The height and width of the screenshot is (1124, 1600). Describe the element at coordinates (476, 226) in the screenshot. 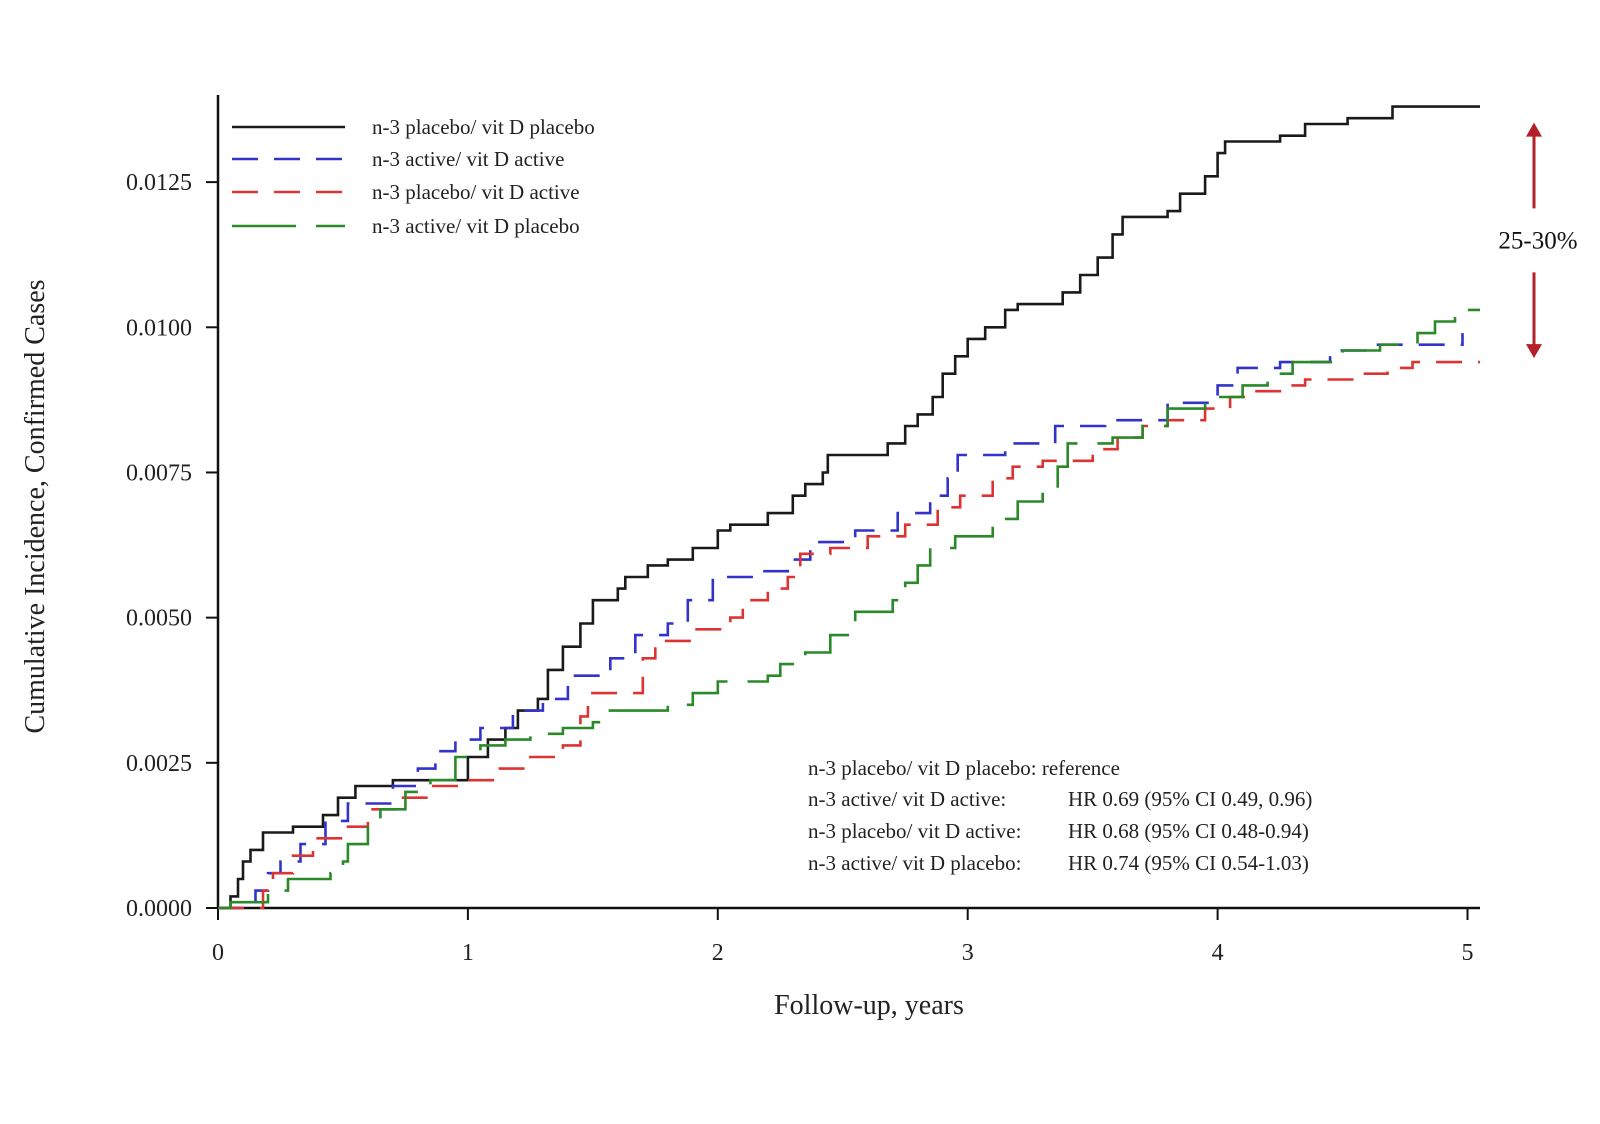

I see `legend-label-4: n-3 active/ vit D placebo` at that location.